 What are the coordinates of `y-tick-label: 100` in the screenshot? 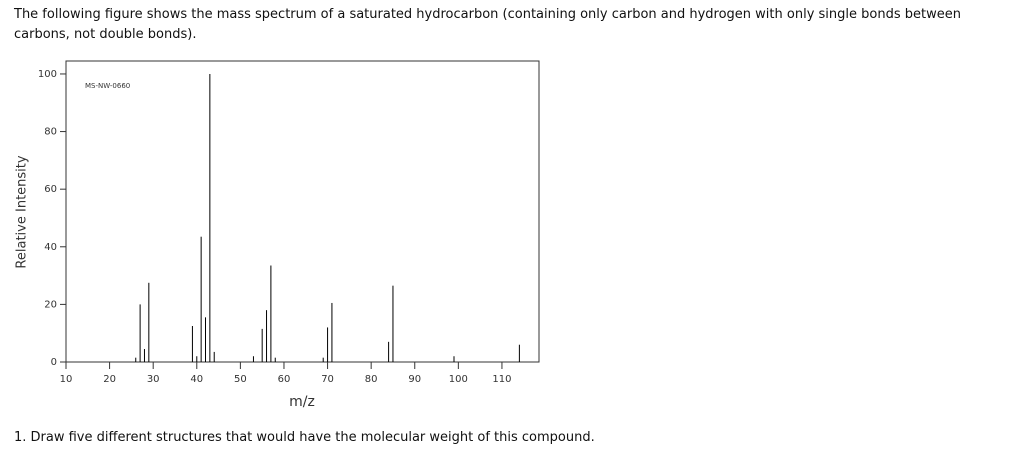 It's located at (47, 74).